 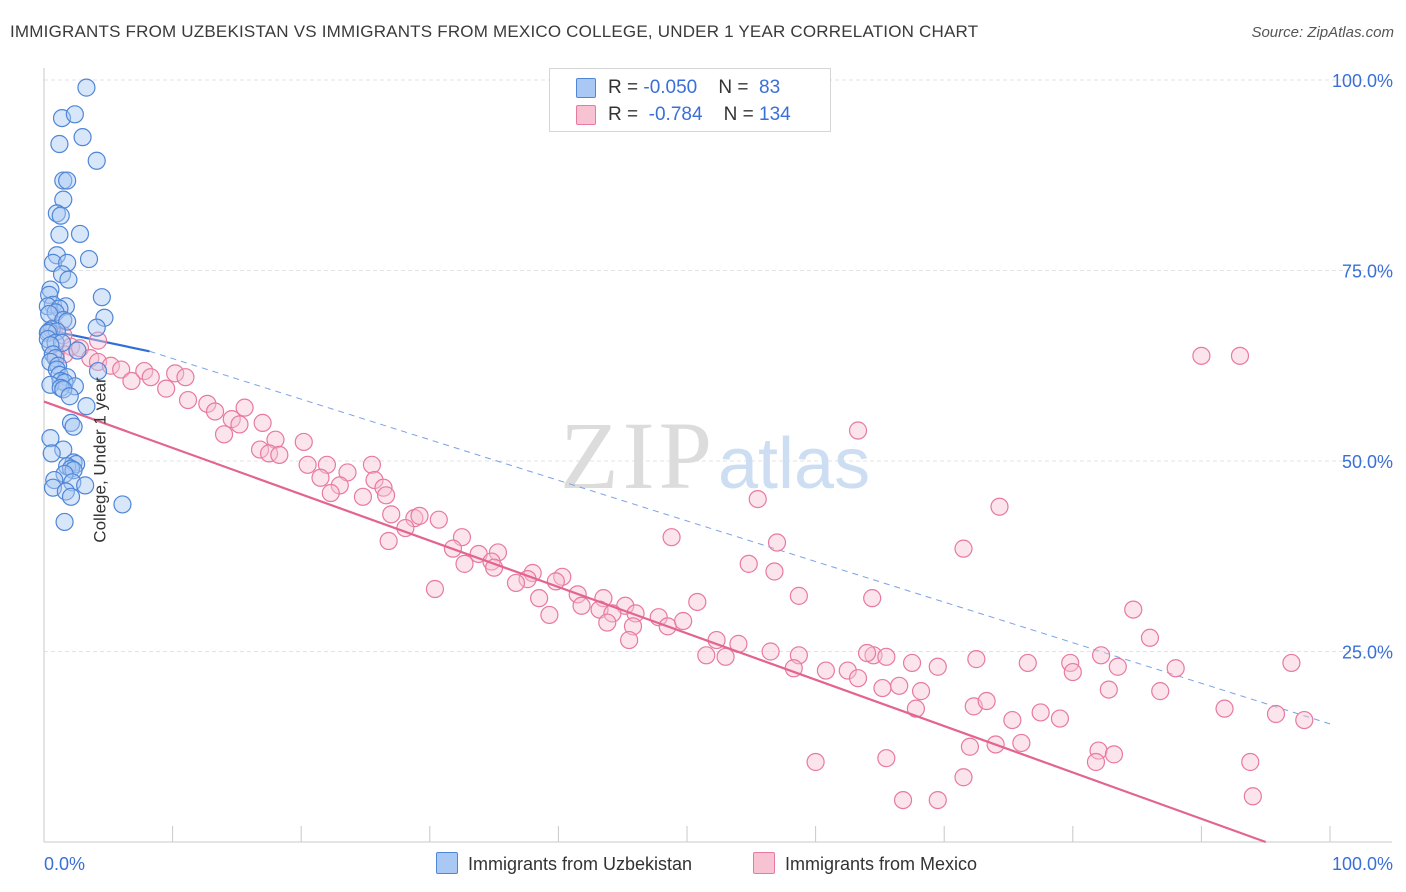 What do you see at coordinates (580, 864) in the screenshot?
I see `bottom-legend-label-uzbekistan: Immigrants from Uzbekistan` at bounding box center [580, 864].